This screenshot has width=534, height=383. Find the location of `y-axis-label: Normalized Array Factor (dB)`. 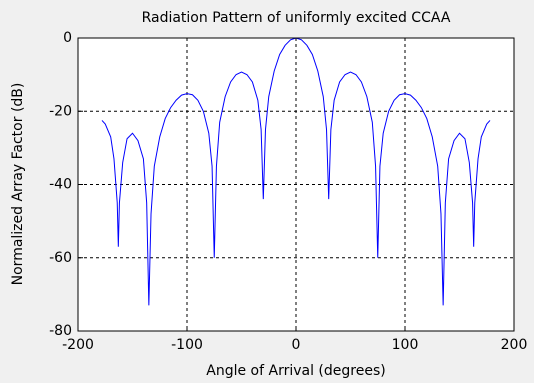

y-axis-label: Normalized Array Factor (dB) is located at coordinates (18, 184).